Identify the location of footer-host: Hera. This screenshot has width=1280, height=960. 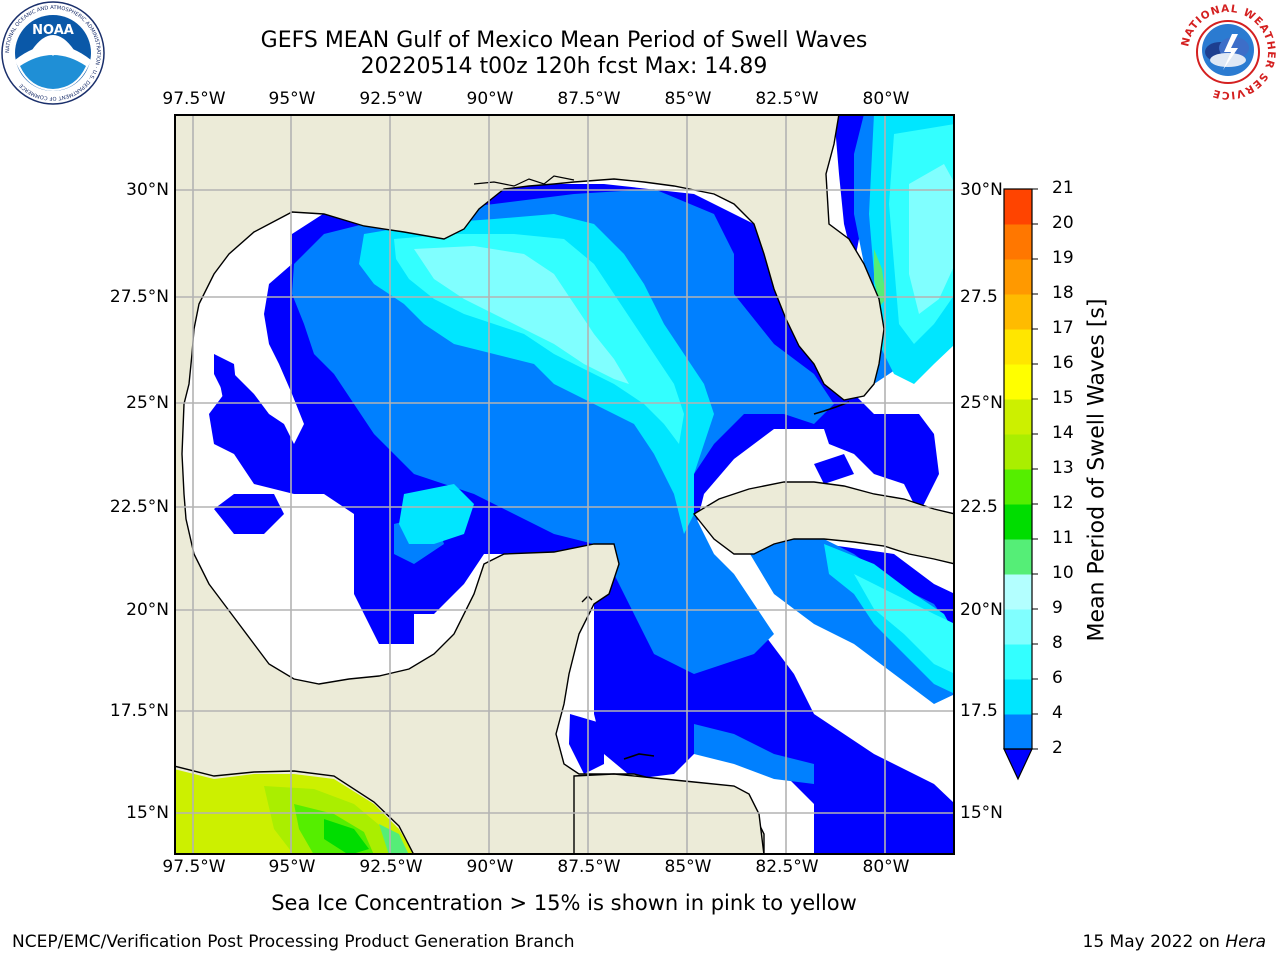
(1245, 942).